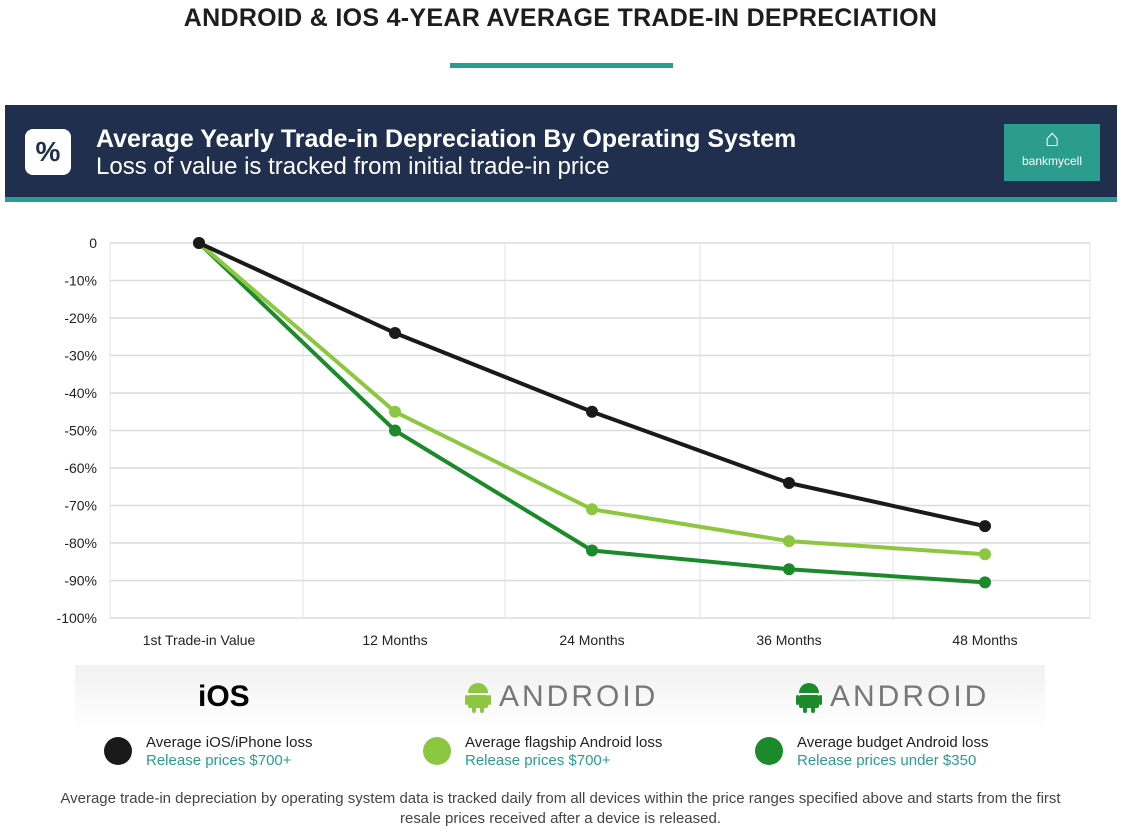 The image size is (1121, 836). Describe the element at coordinates (77, 618) in the screenshot. I see `y-tick-label: -100%` at that location.